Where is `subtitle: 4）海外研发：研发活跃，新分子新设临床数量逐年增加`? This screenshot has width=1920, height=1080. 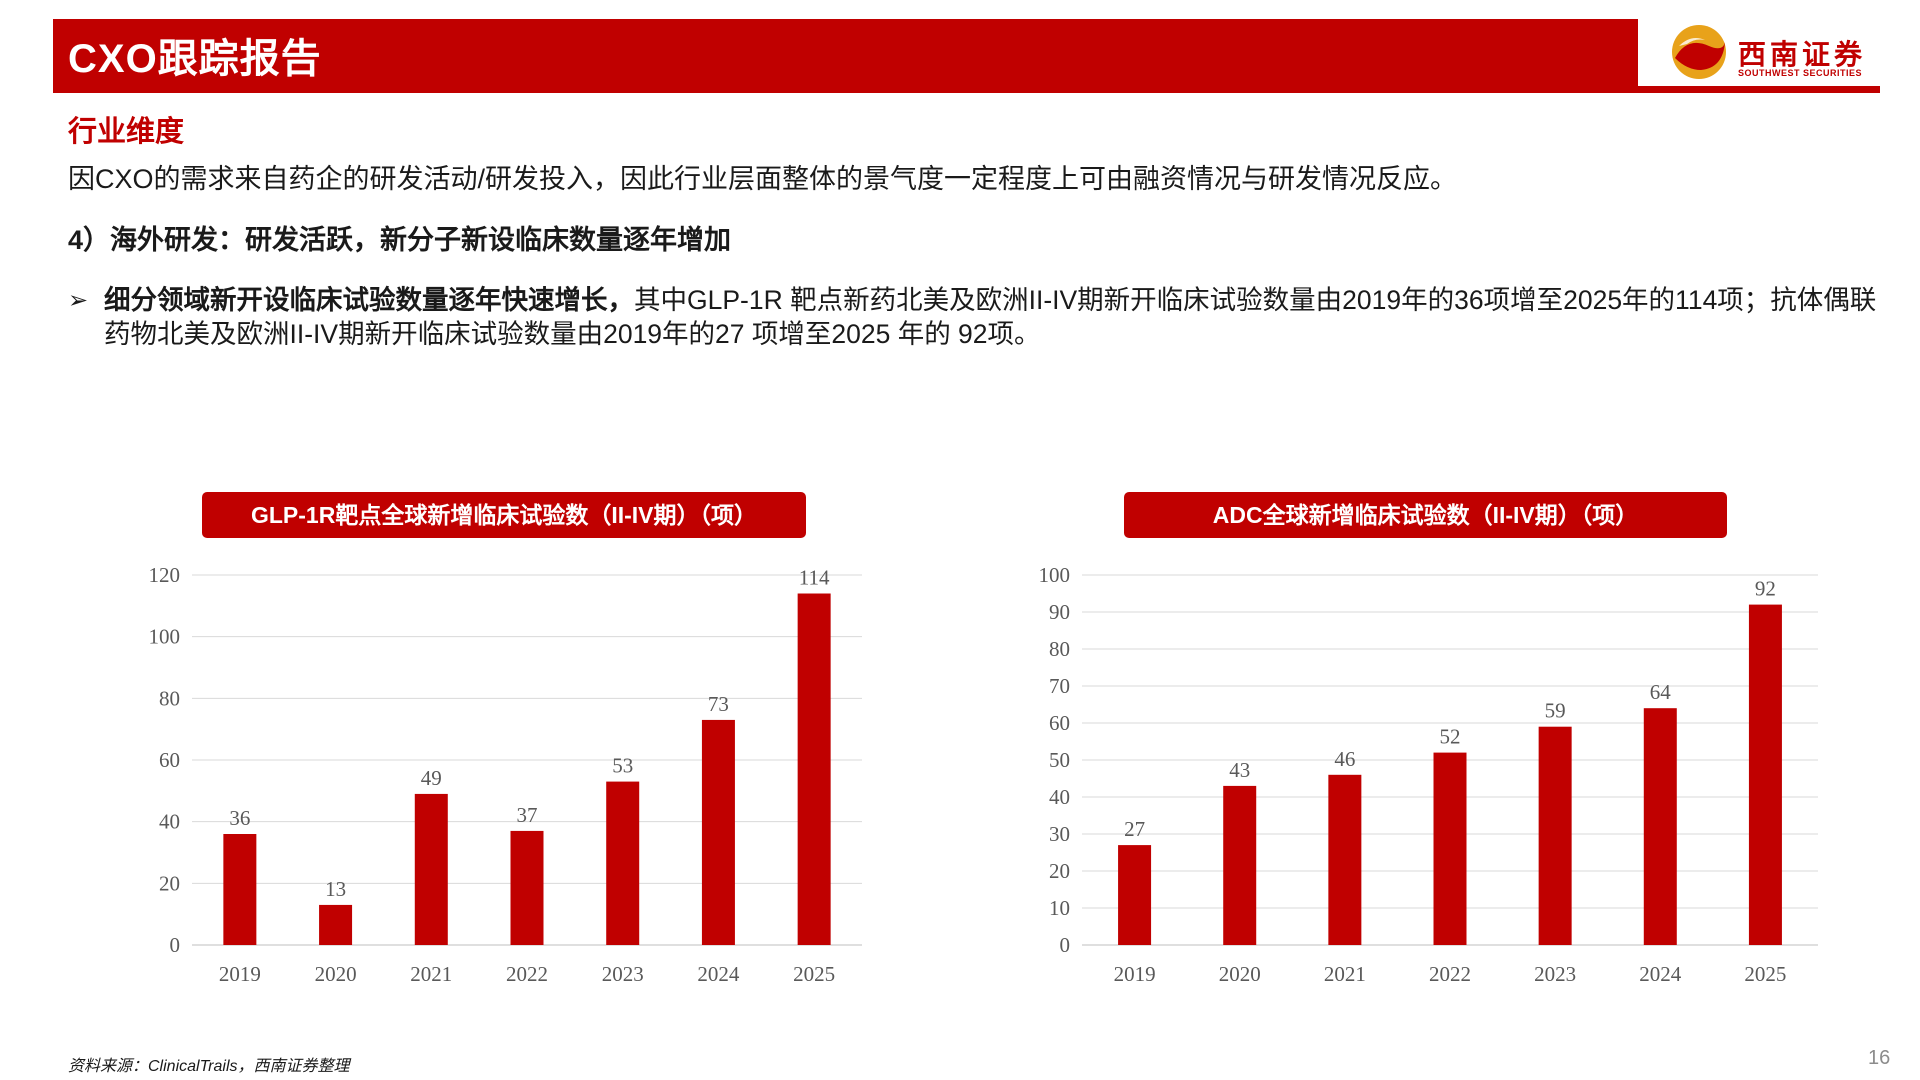 subtitle: 4）海外研发：研发活跃，新分子新设临床数量逐年增加 is located at coordinates (400, 240).